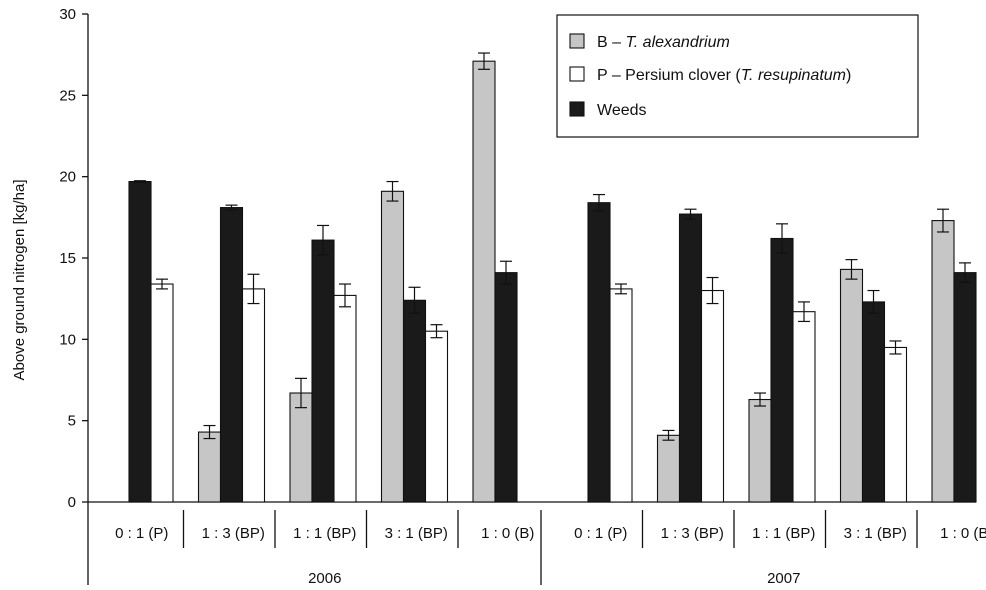  Describe the element at coordinates (848, 75) in the screenshot. I see `legend-label-suffix: )` at that location.